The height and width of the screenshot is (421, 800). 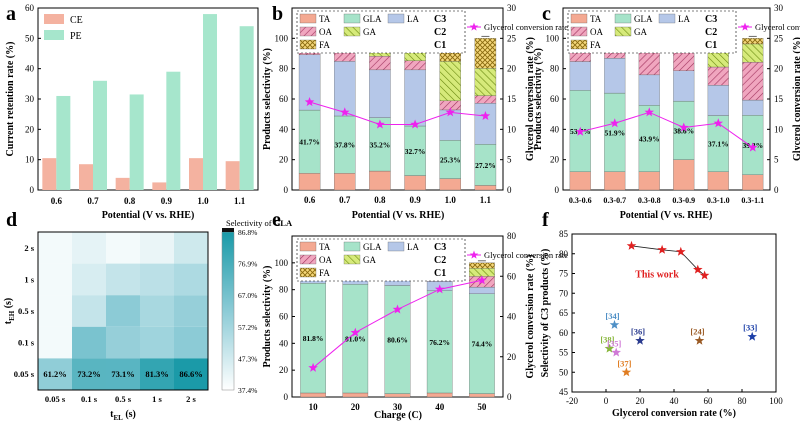 What do you see at coordinates (89, 399) in the screenshot?
I see `x-tick-label: 0.1 s` at bounding box center [89, 399].